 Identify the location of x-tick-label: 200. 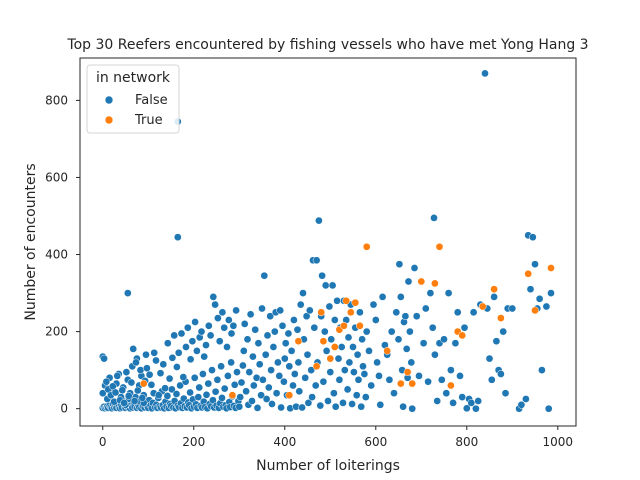
(193, 442).